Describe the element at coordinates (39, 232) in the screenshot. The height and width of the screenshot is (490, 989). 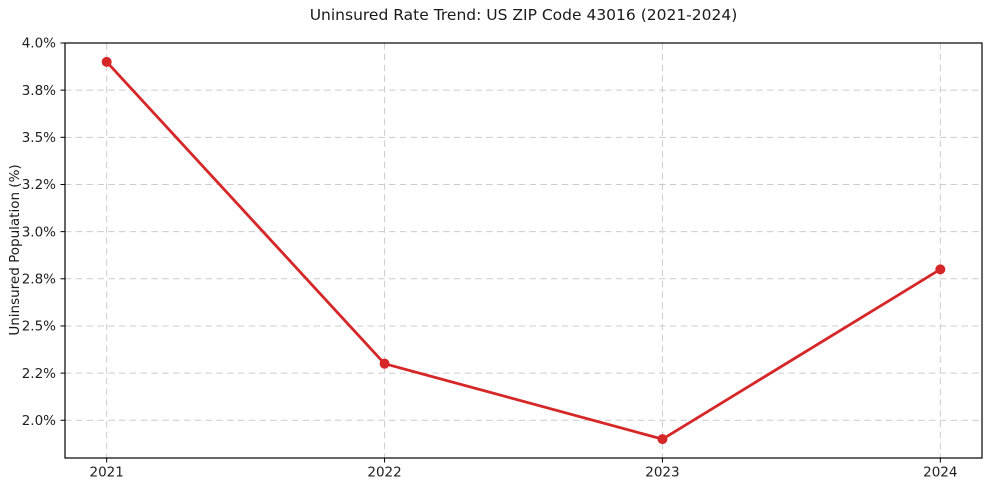
I see `y-tick-label: 3.0%` at that location.